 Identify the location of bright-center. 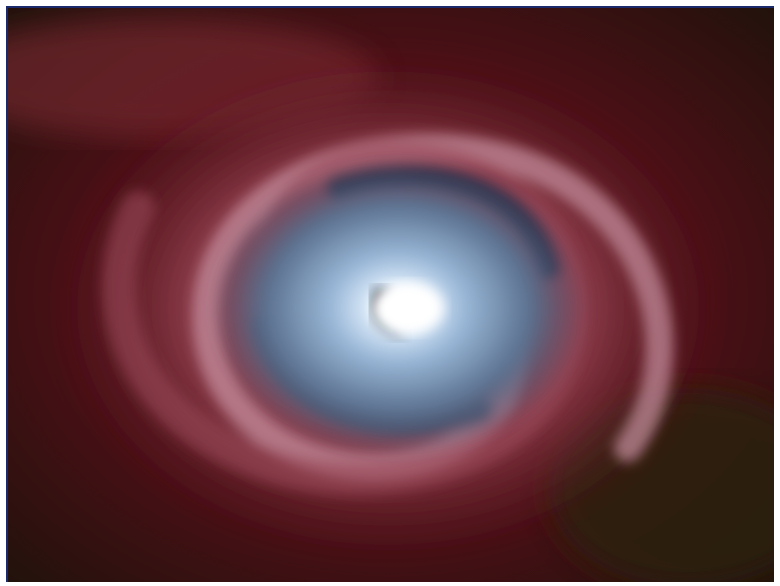
(408, 308).